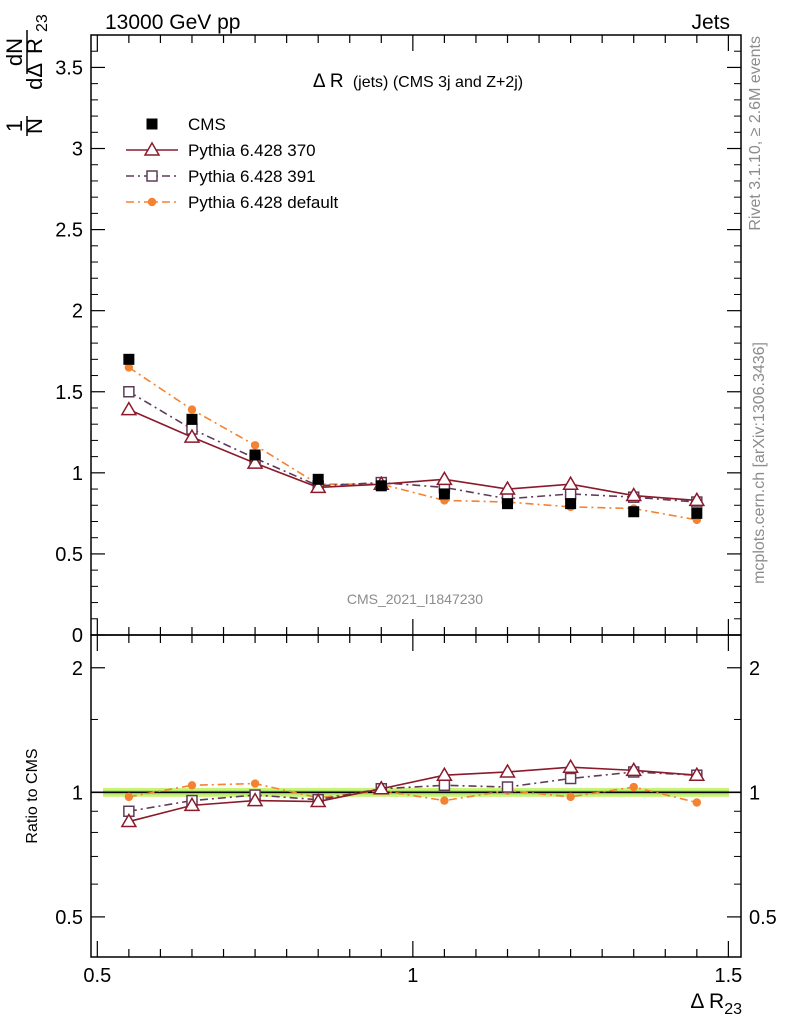  I want to click on xlabel: Δ R23, so click(716, 1004).